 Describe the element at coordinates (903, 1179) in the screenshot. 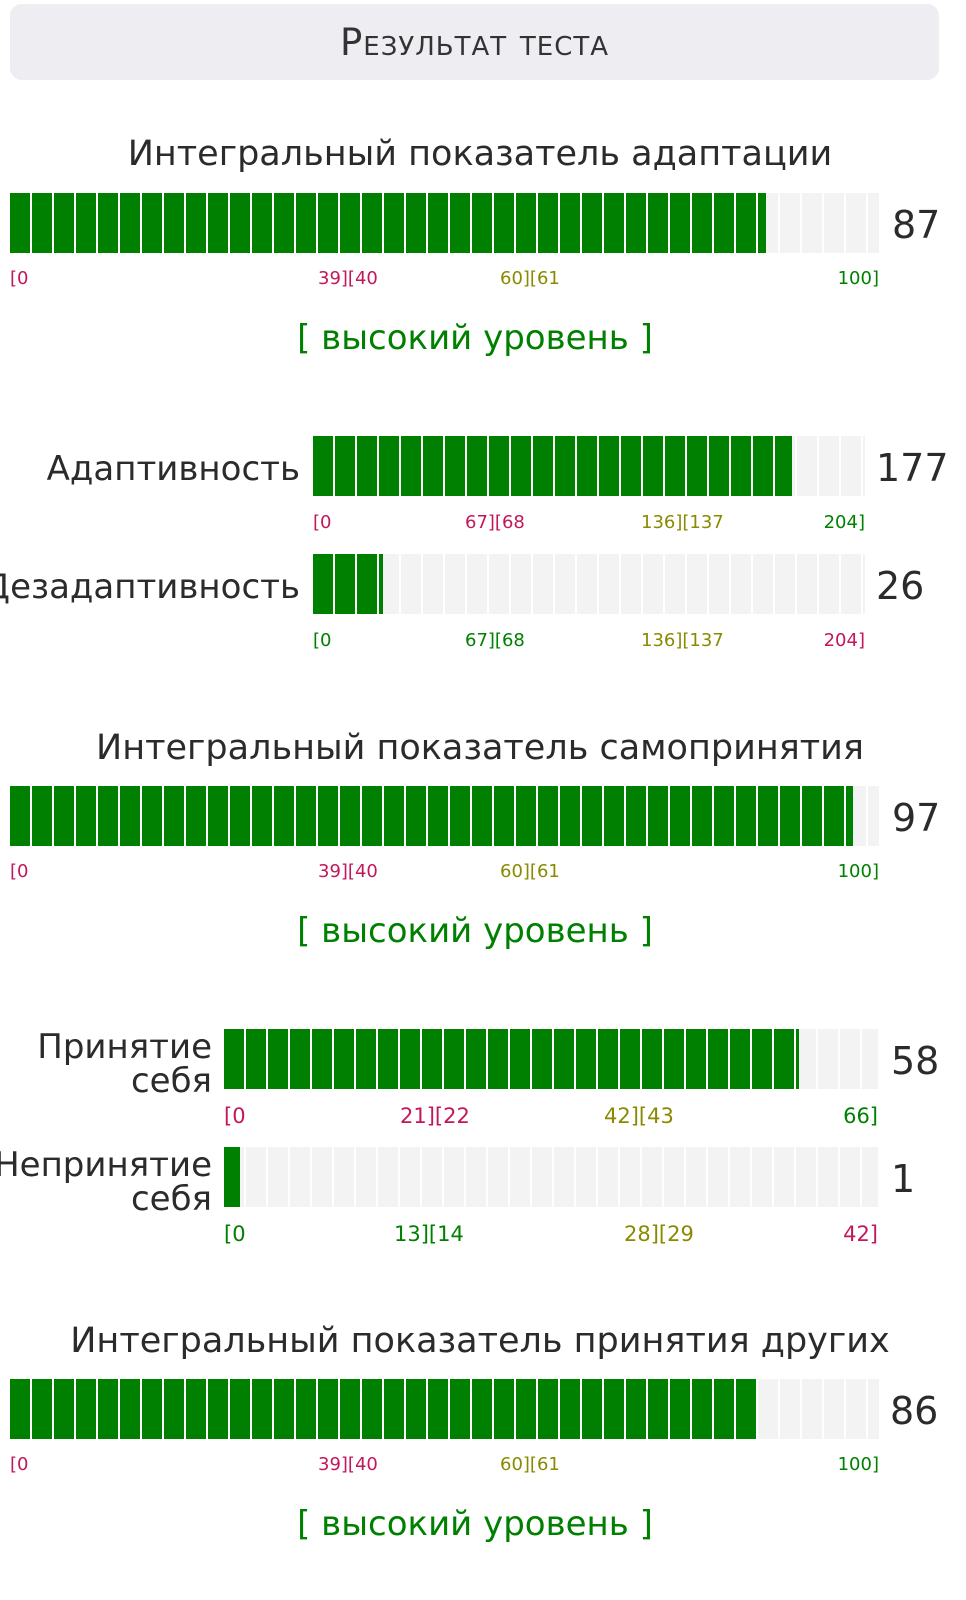

I see `non-acceptance-value: 1` at that location.